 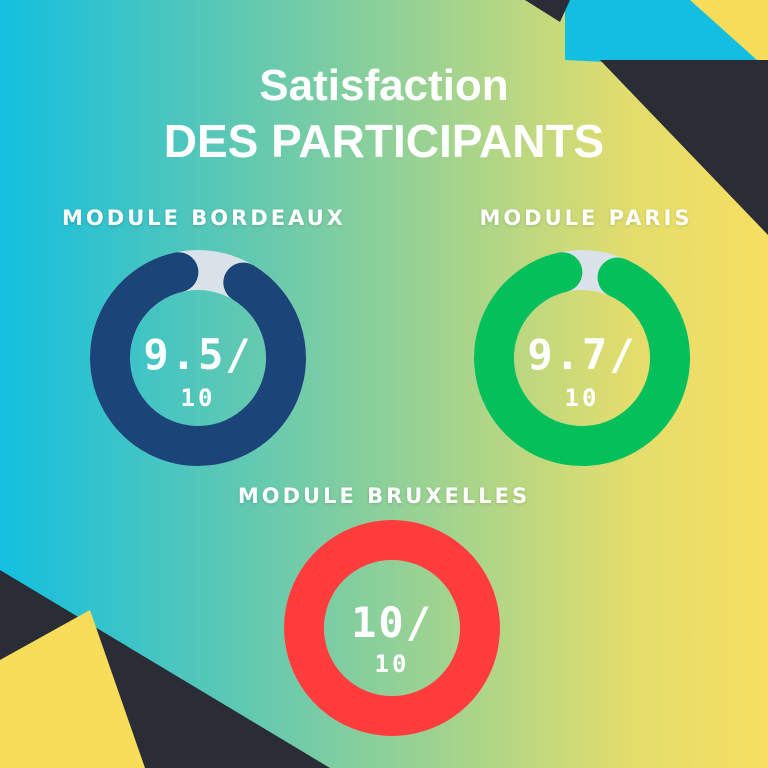 I want to click on yellow-triangle-bottom-left, so click(x=72, y=689).